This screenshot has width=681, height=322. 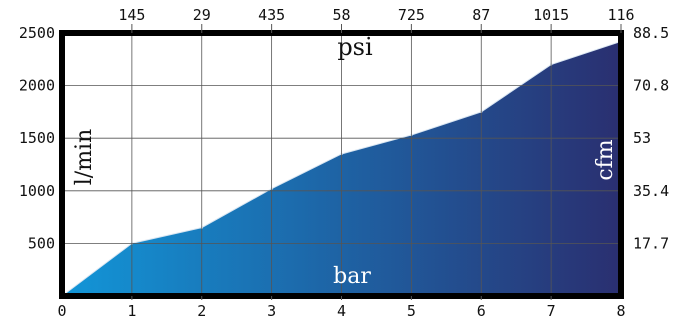 What do you see at coordinates (341, 15) in the screenshot?
I see `top-tick-label: 58` at bounding box center [341, 15].